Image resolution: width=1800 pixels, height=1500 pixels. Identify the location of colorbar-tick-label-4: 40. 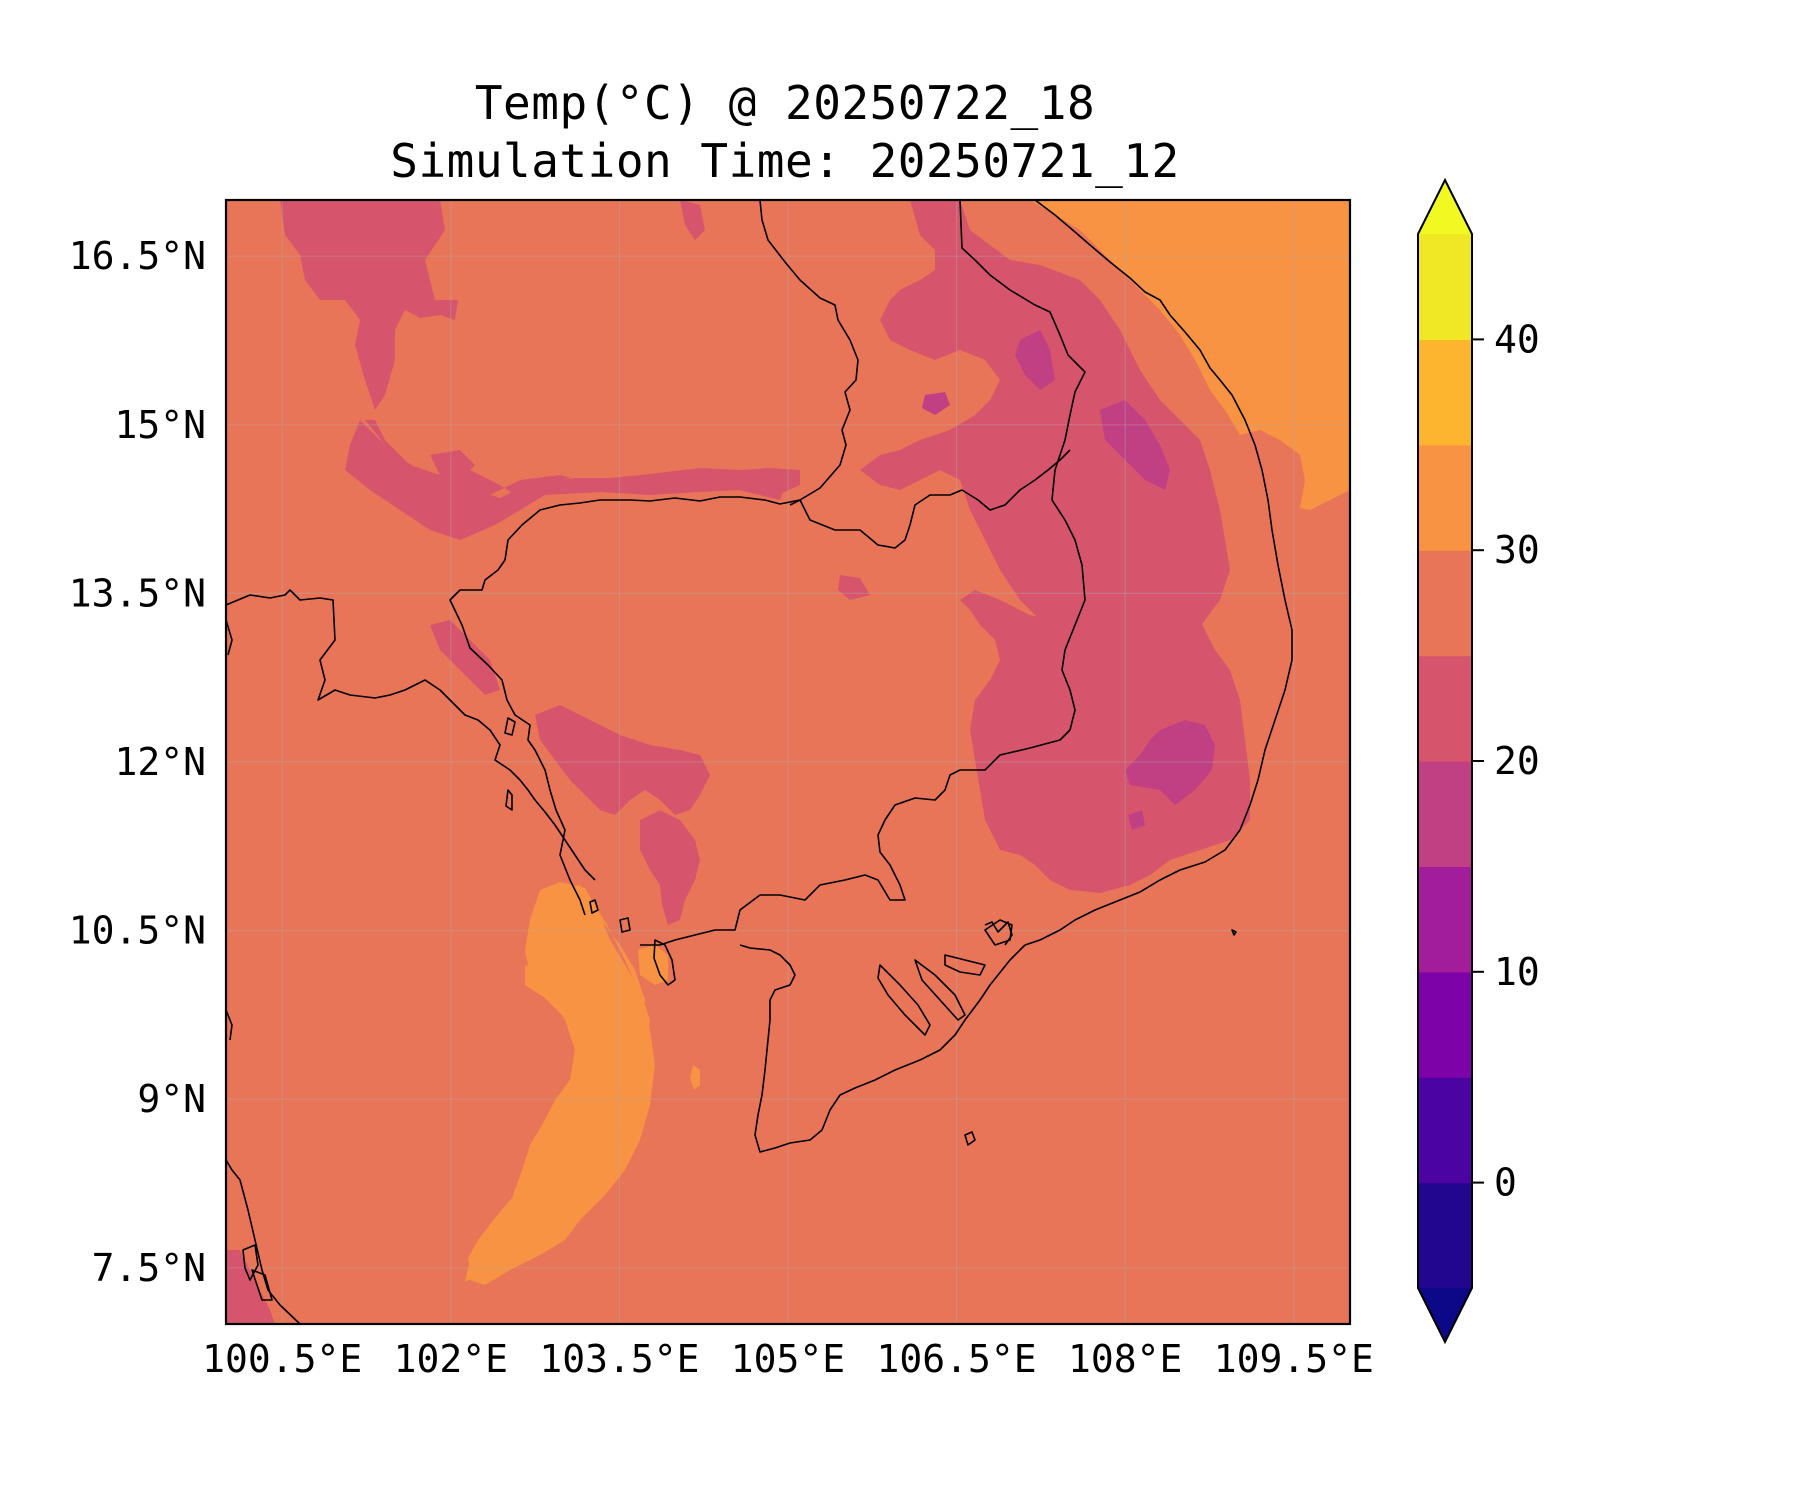
(1517, 339).